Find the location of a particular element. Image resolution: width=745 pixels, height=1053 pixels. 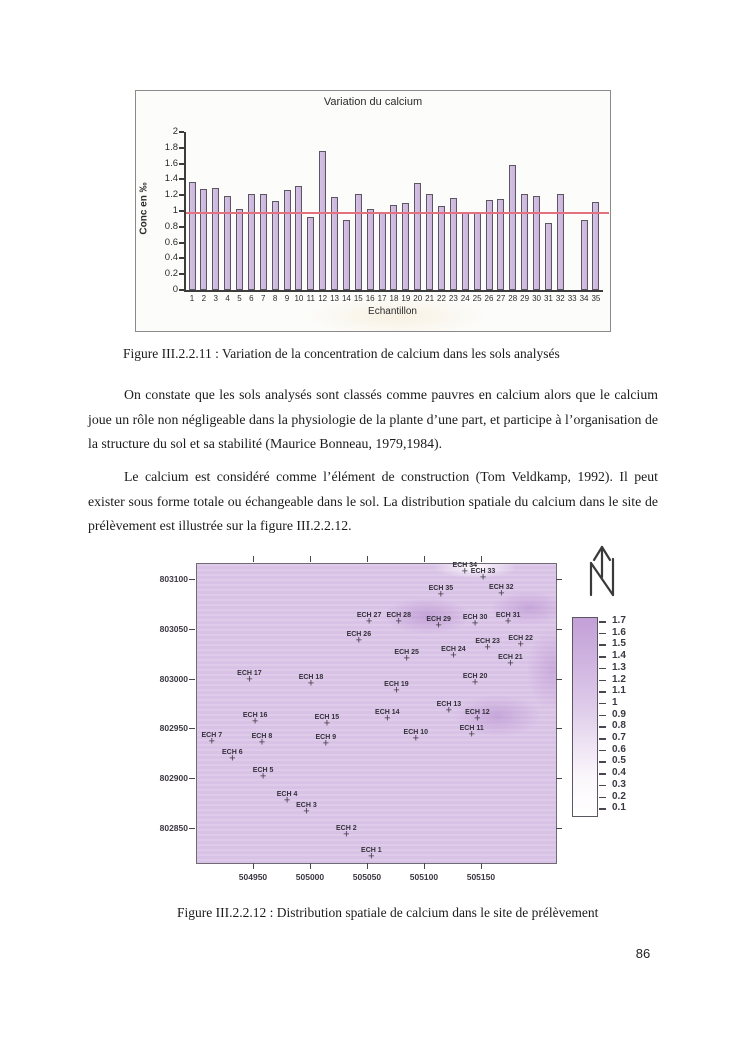

y-axis-tick-label: 0.8 is located at coordinates (171, 226).